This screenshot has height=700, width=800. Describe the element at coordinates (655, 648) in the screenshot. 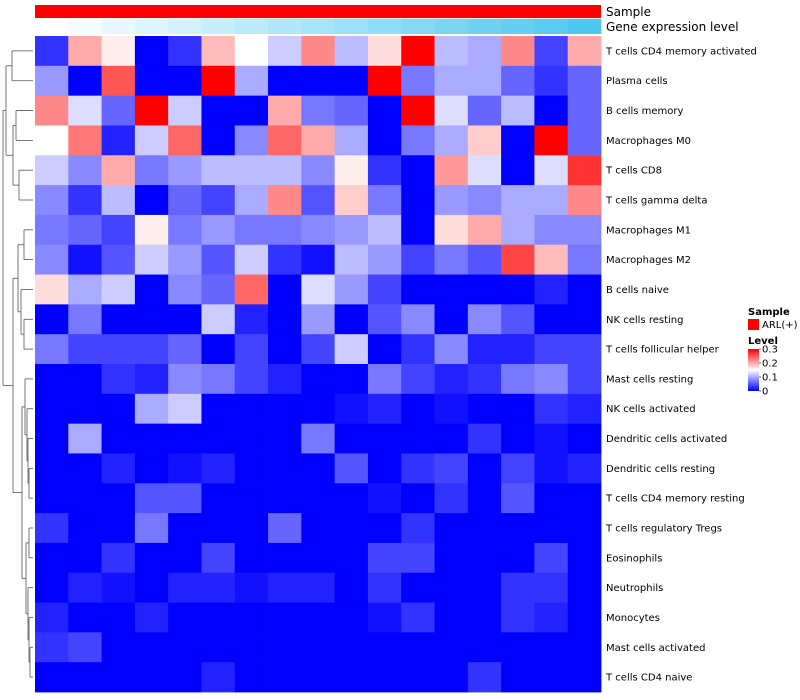

I see `row-label: Mast cells activated` at that location.